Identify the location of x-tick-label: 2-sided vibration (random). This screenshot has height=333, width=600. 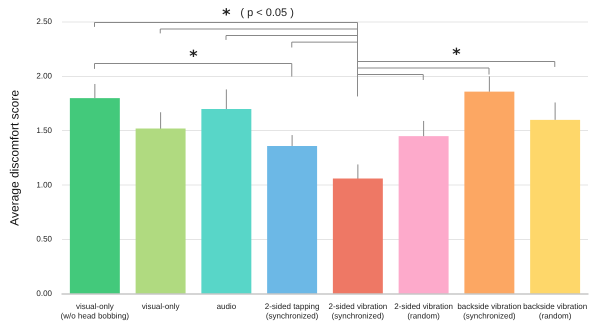
(423, 311).